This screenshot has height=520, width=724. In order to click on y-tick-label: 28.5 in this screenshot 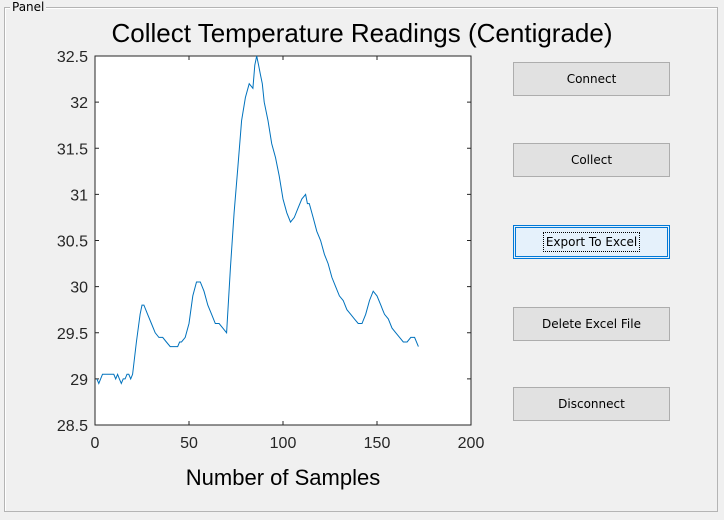, I will do `click(72, 426)`.